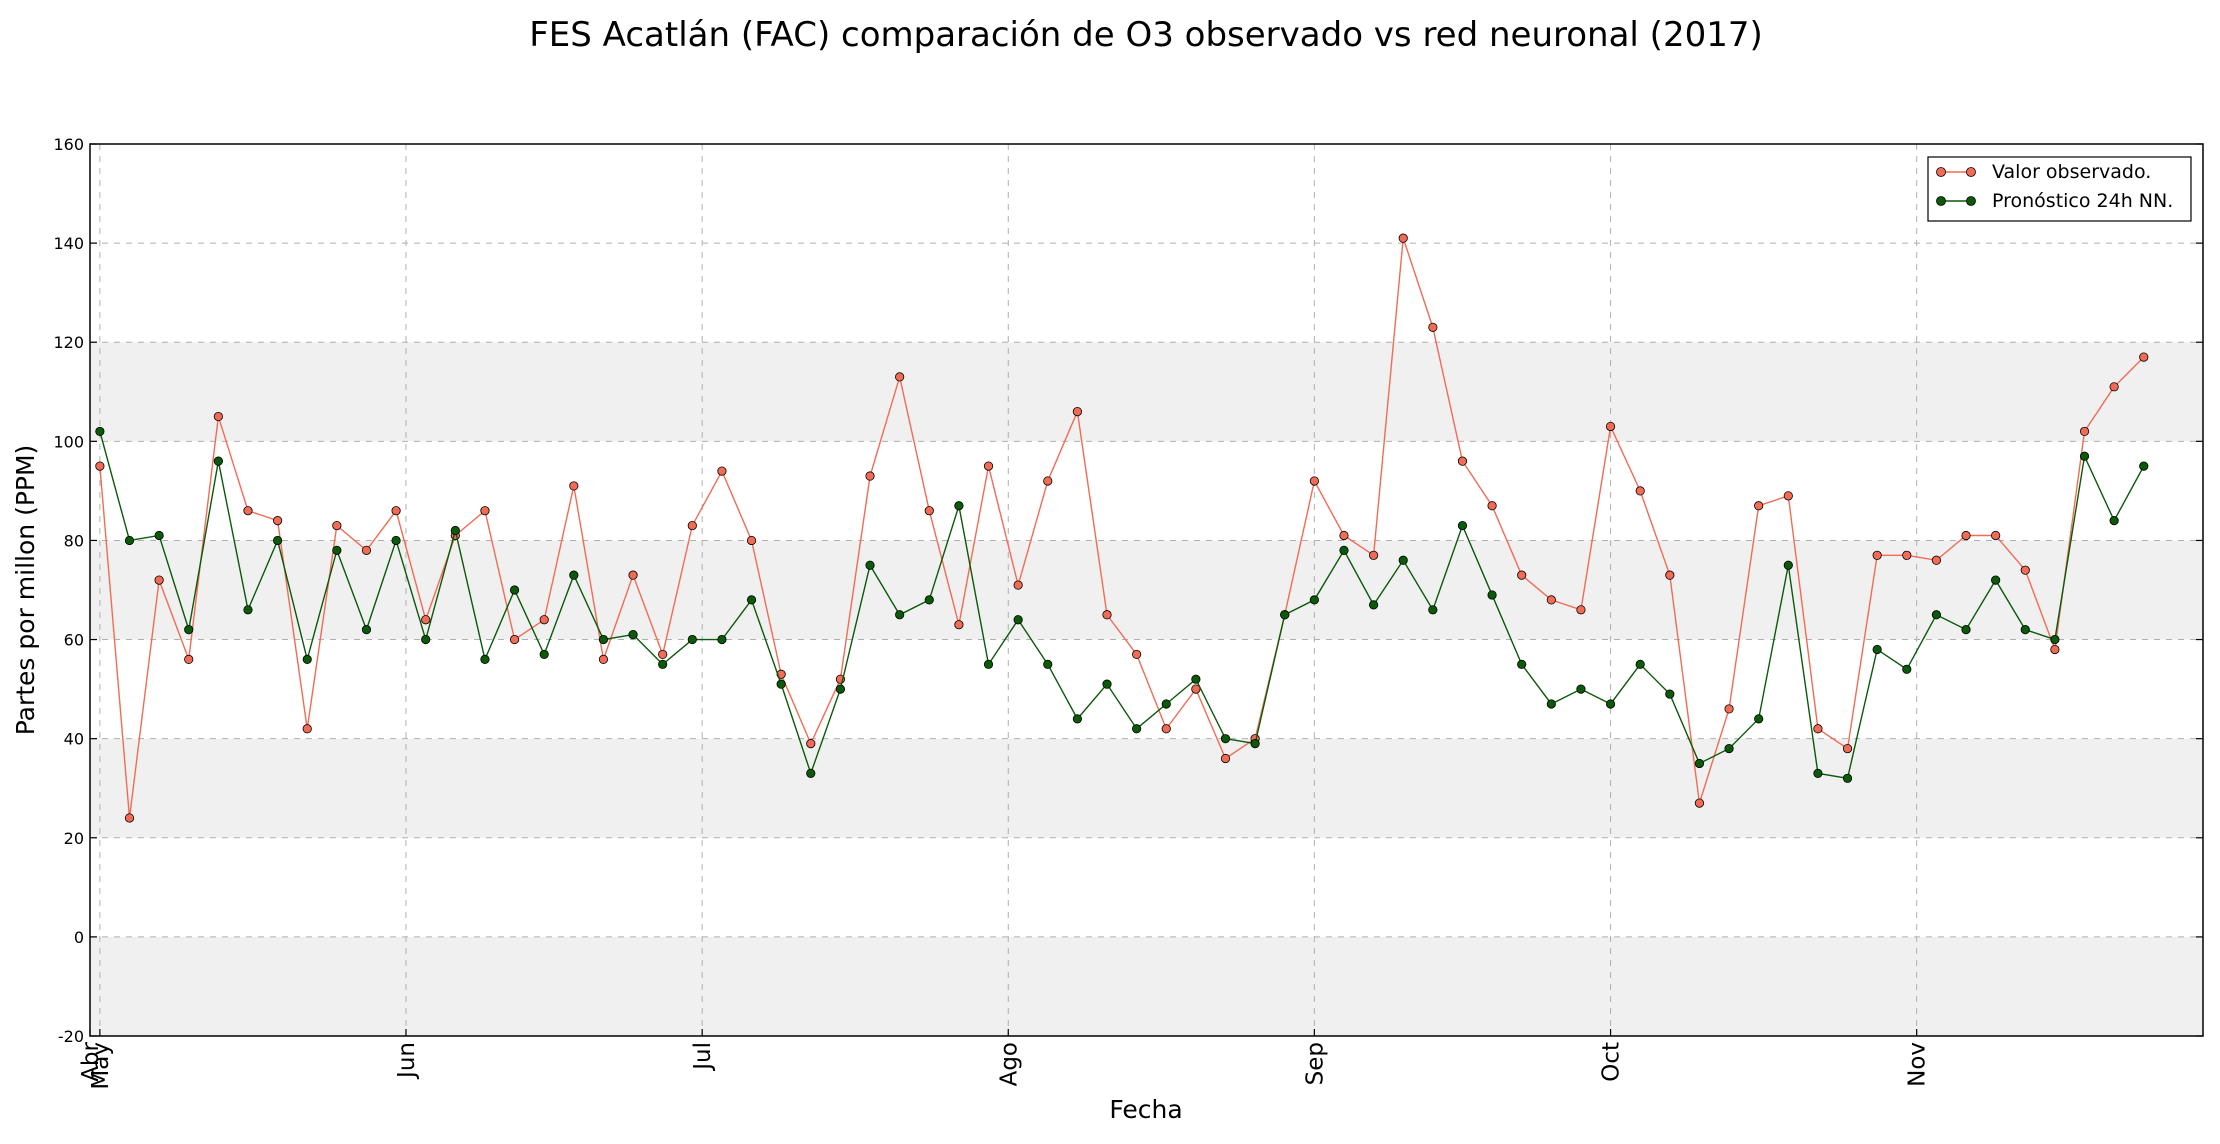  What do you see at coordinates (1971, 201) in the screenshot?
I see `legend-marker-forecast` at bounding box center [1971, 201].